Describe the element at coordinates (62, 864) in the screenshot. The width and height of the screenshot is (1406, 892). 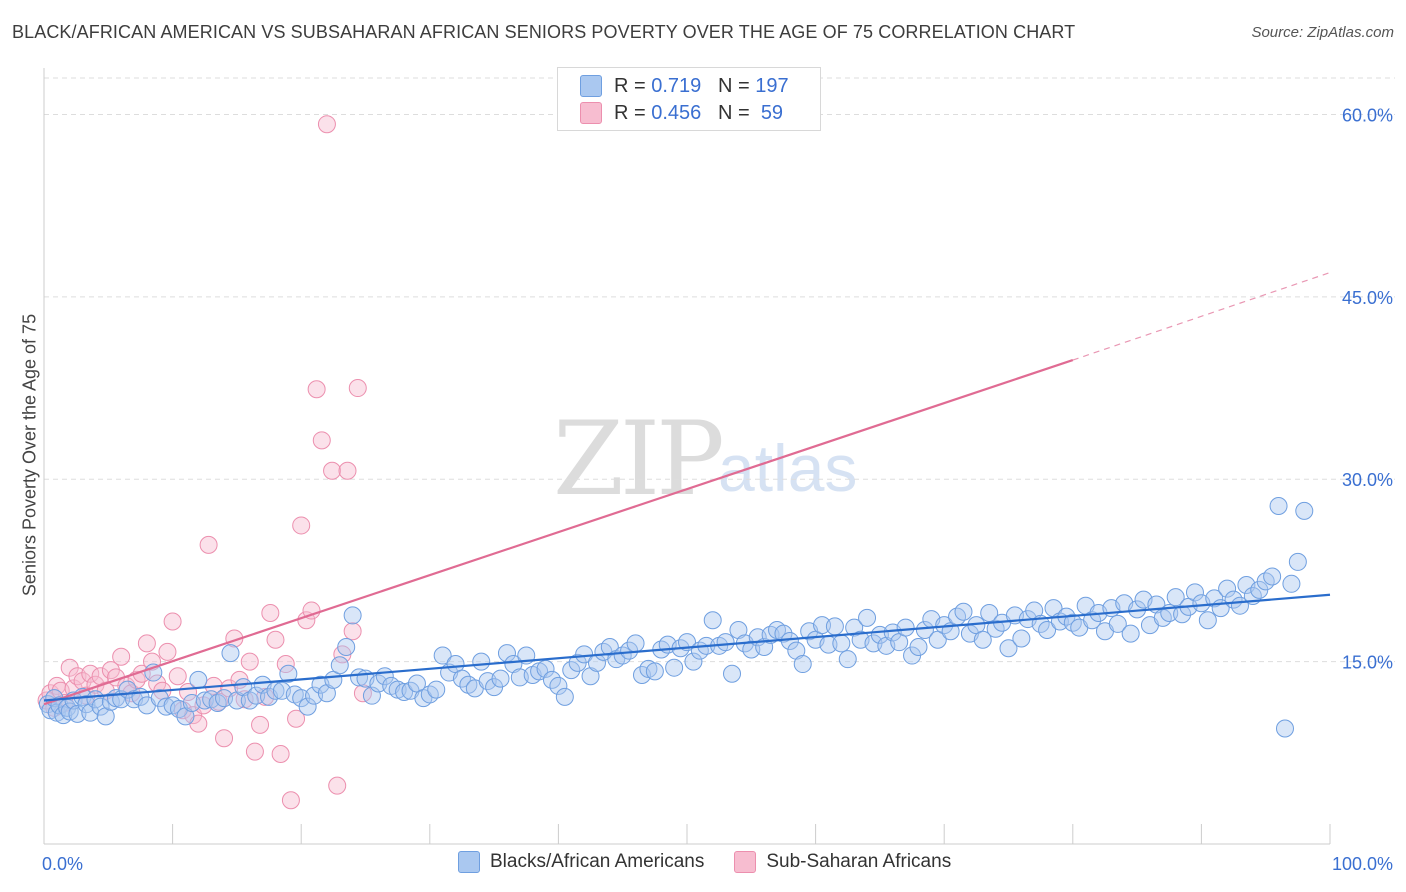
I see `x-tick-label-left: 0.0%` at that location.